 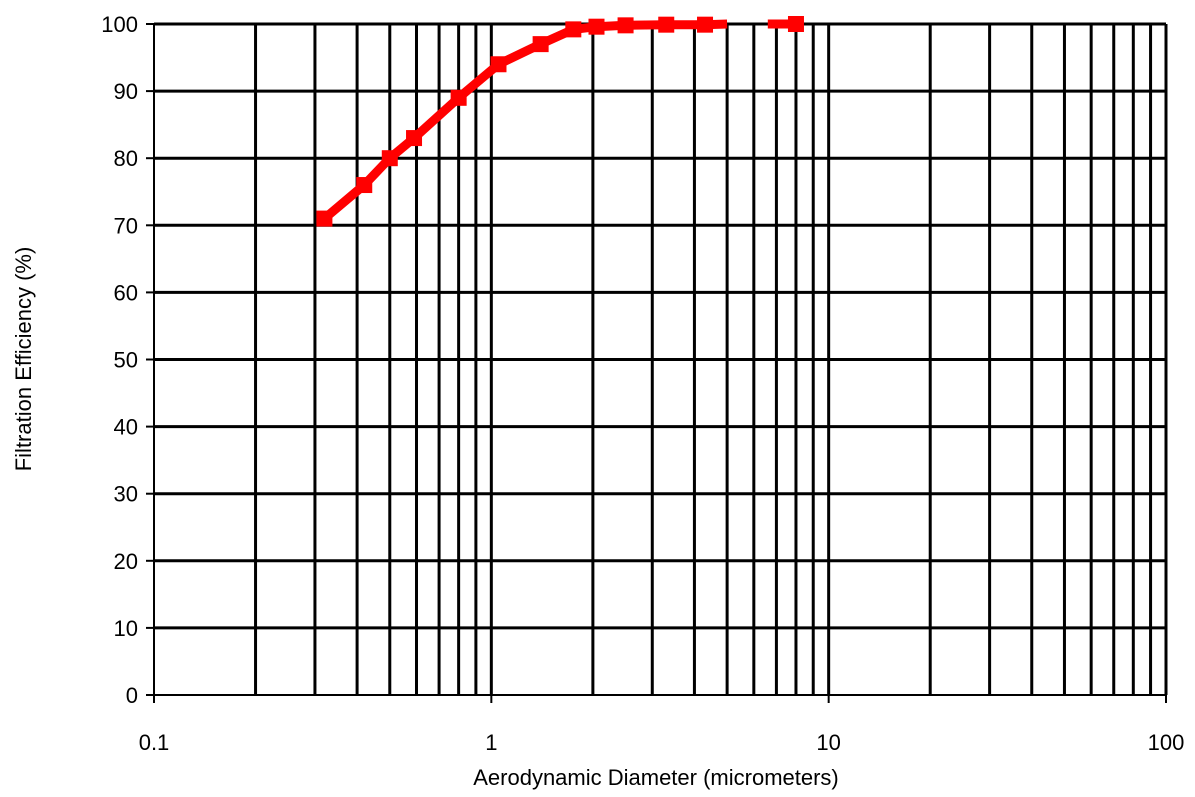 What do you see at coordinates (126, 360) in the screenshot?
I see `y-tick-label: 50` at bounding box center [126, 360].